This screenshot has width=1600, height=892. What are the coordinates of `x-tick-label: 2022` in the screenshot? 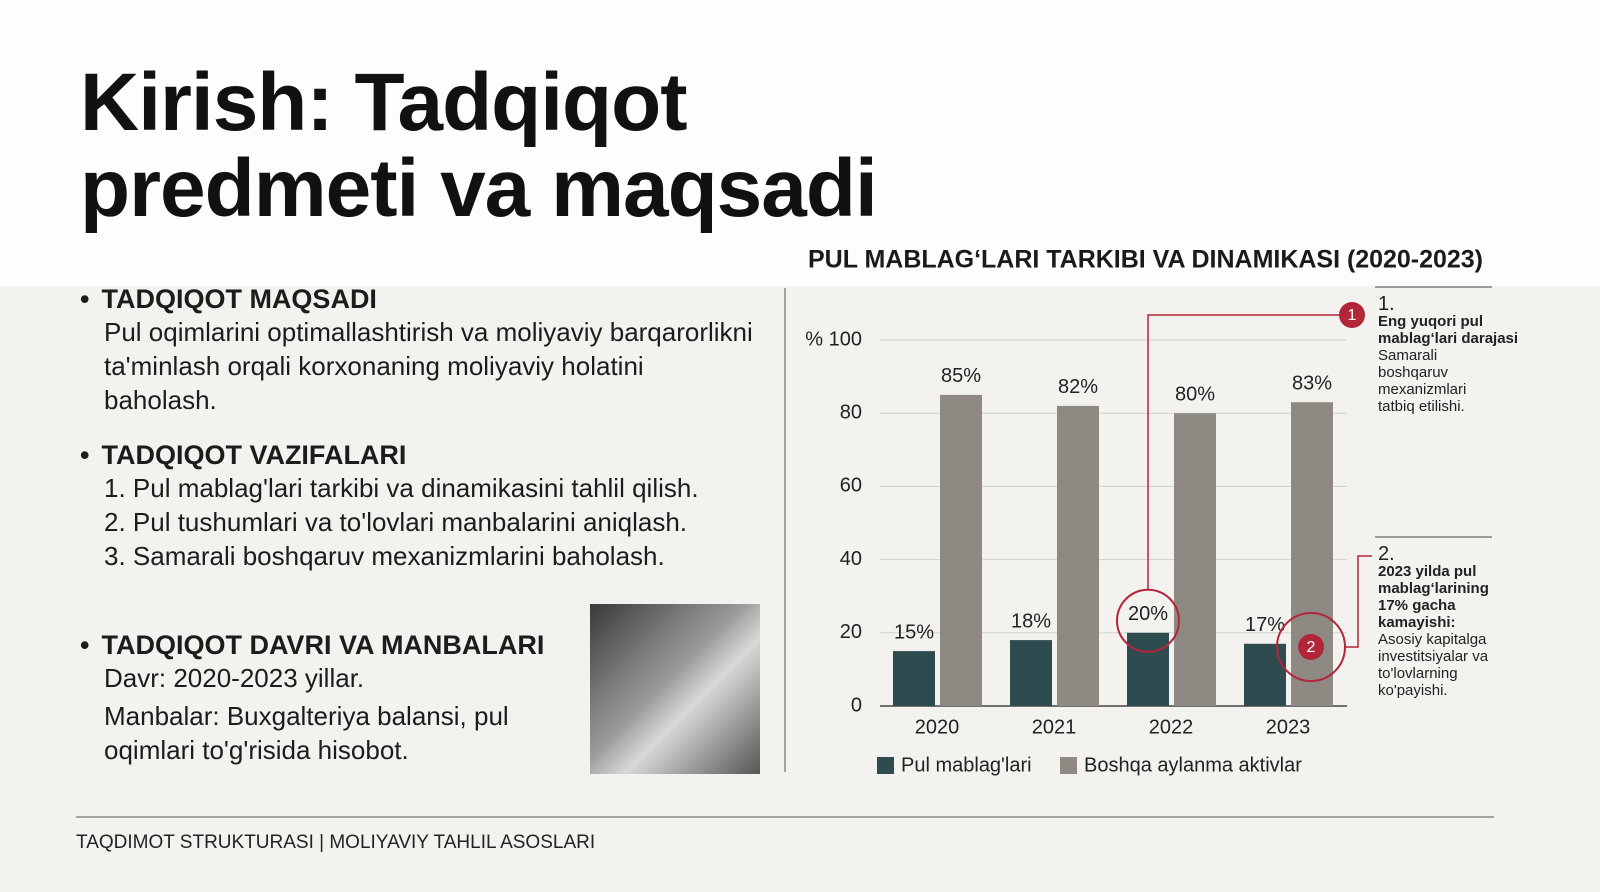 It's located at (1171, 727).